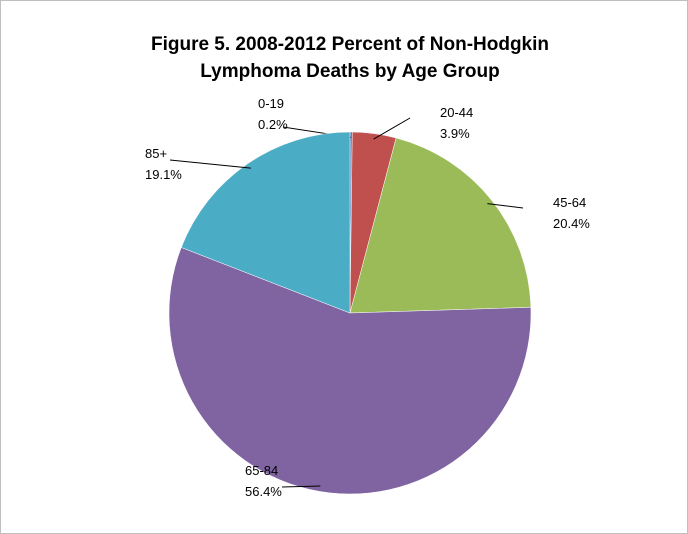  I want to click on slice-label: 45-64, so click(569, 202).